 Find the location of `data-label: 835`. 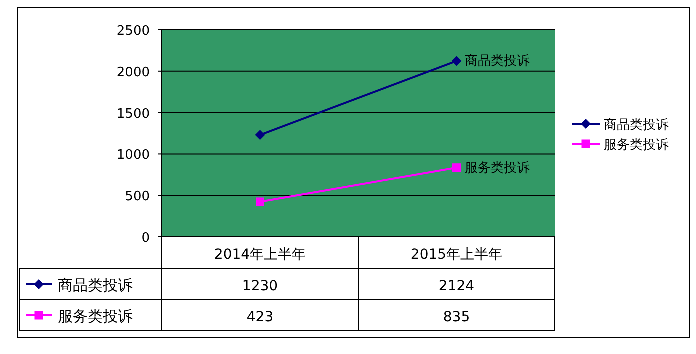

data-label: 835 is located at coordinates (456, 318).